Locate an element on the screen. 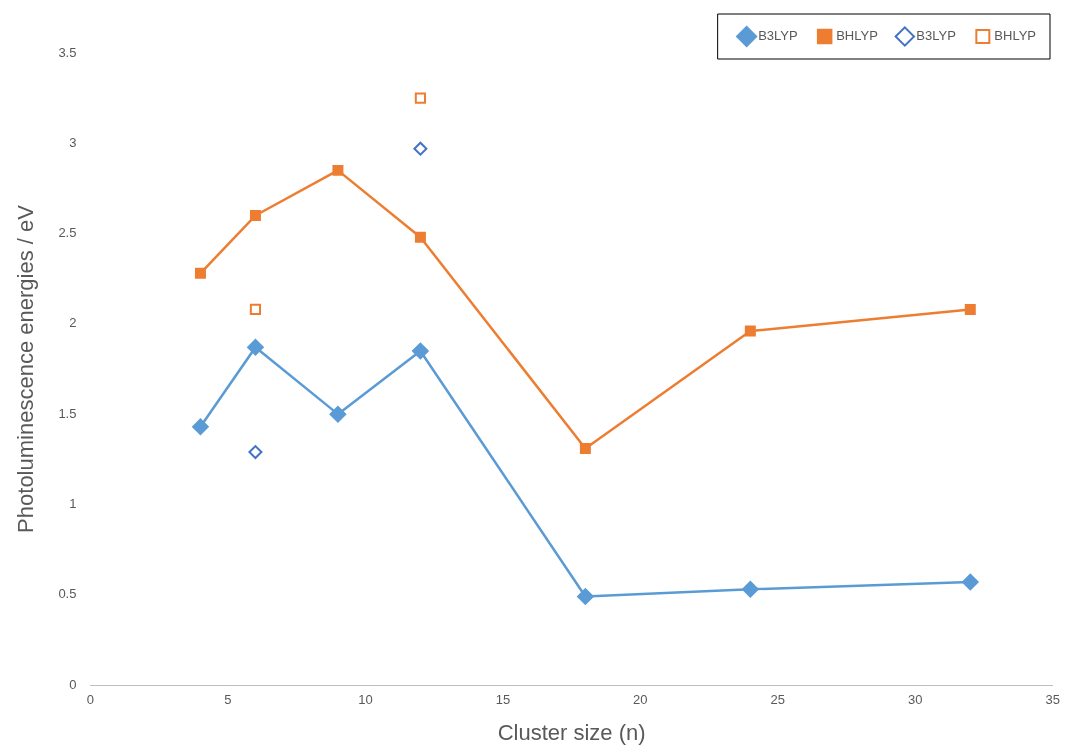 This screenshot has height=755, width=1068. y-tick-label: 1 is located at coordinates (73, 504).